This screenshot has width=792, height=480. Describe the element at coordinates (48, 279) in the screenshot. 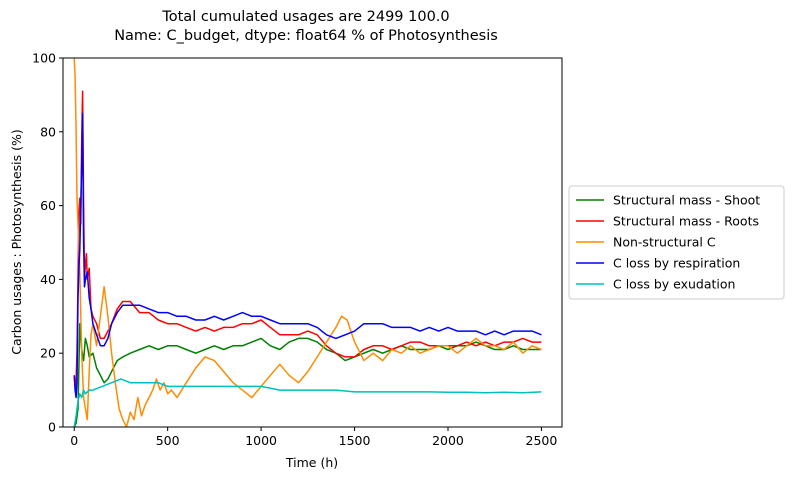

I see `y-tick-label: 40` at that location.